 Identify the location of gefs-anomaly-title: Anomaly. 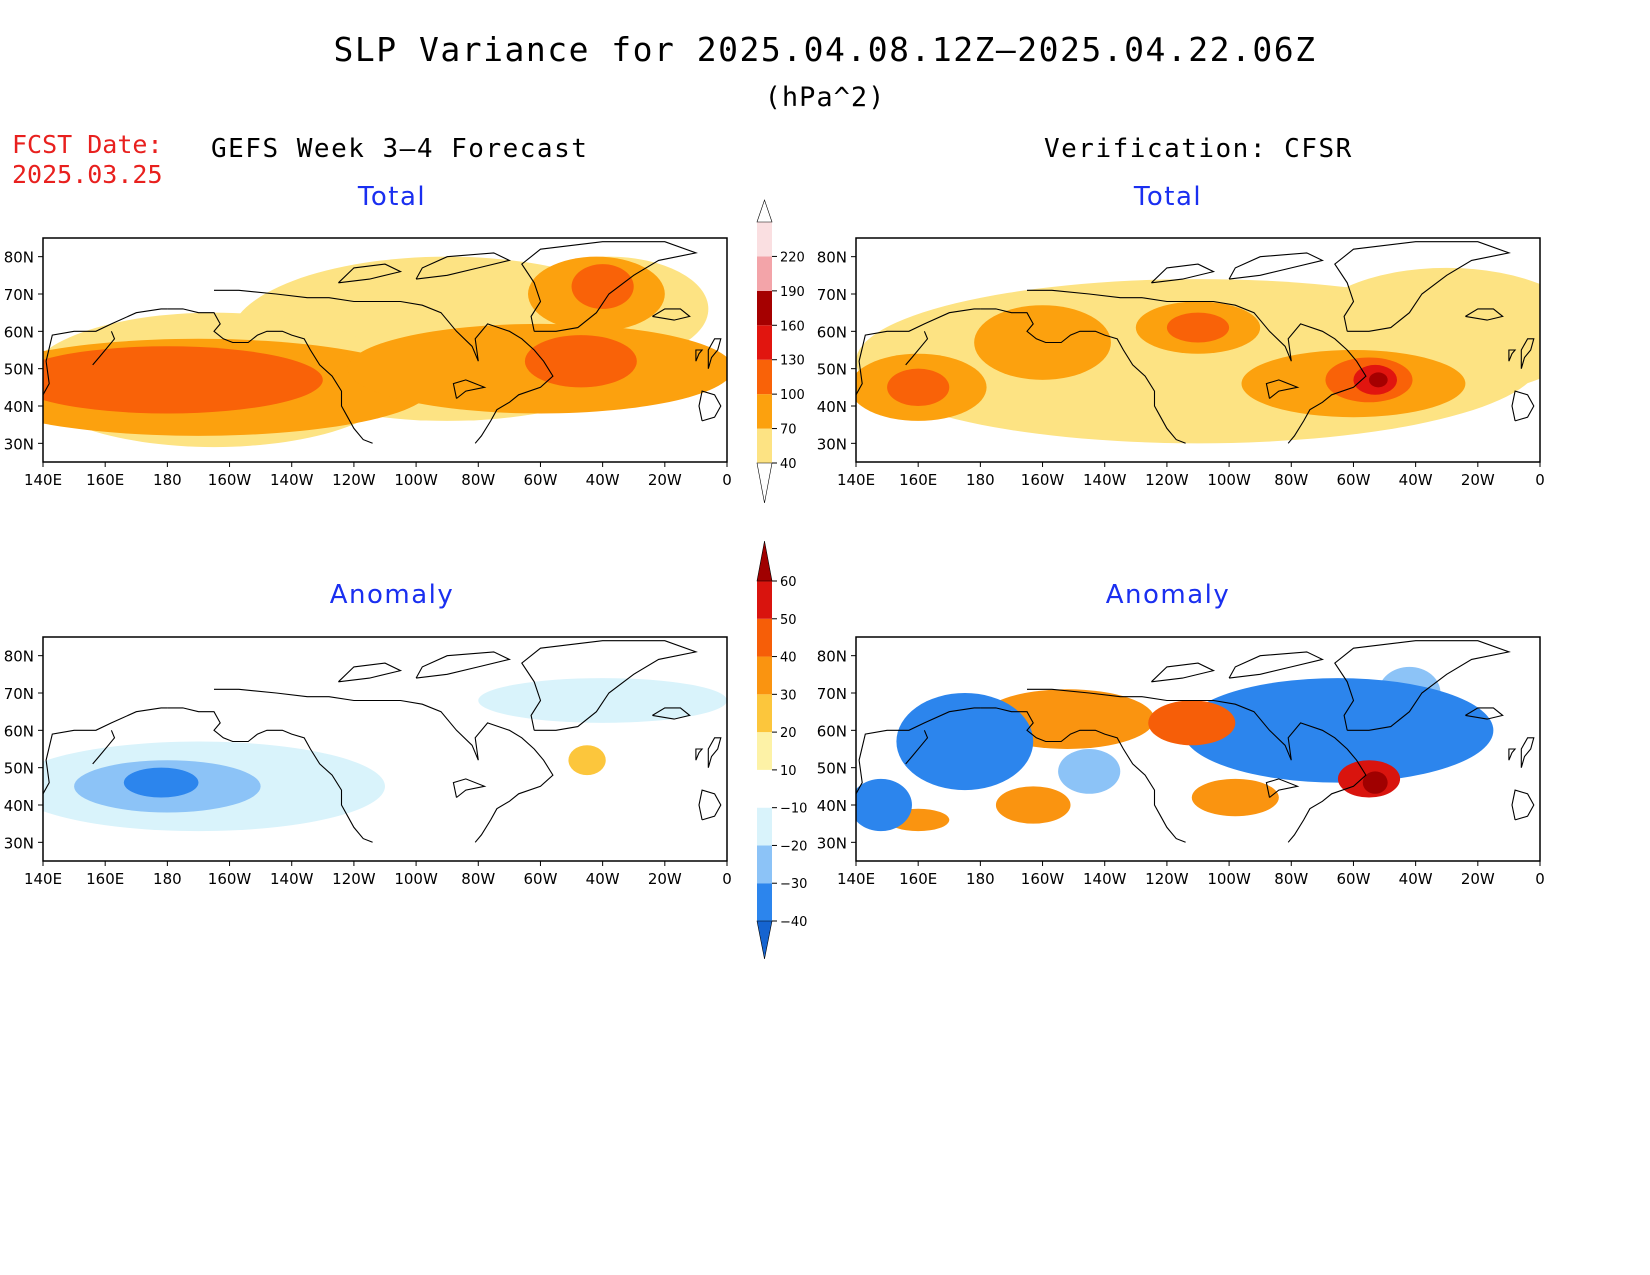
(392, 595).